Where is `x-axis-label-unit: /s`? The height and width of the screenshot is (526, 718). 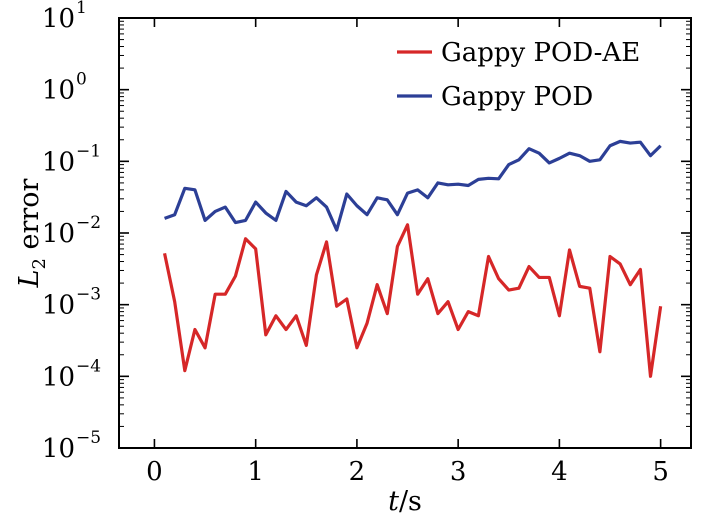 x-axis-label-unit: /s is located at coordinates (410, 501).